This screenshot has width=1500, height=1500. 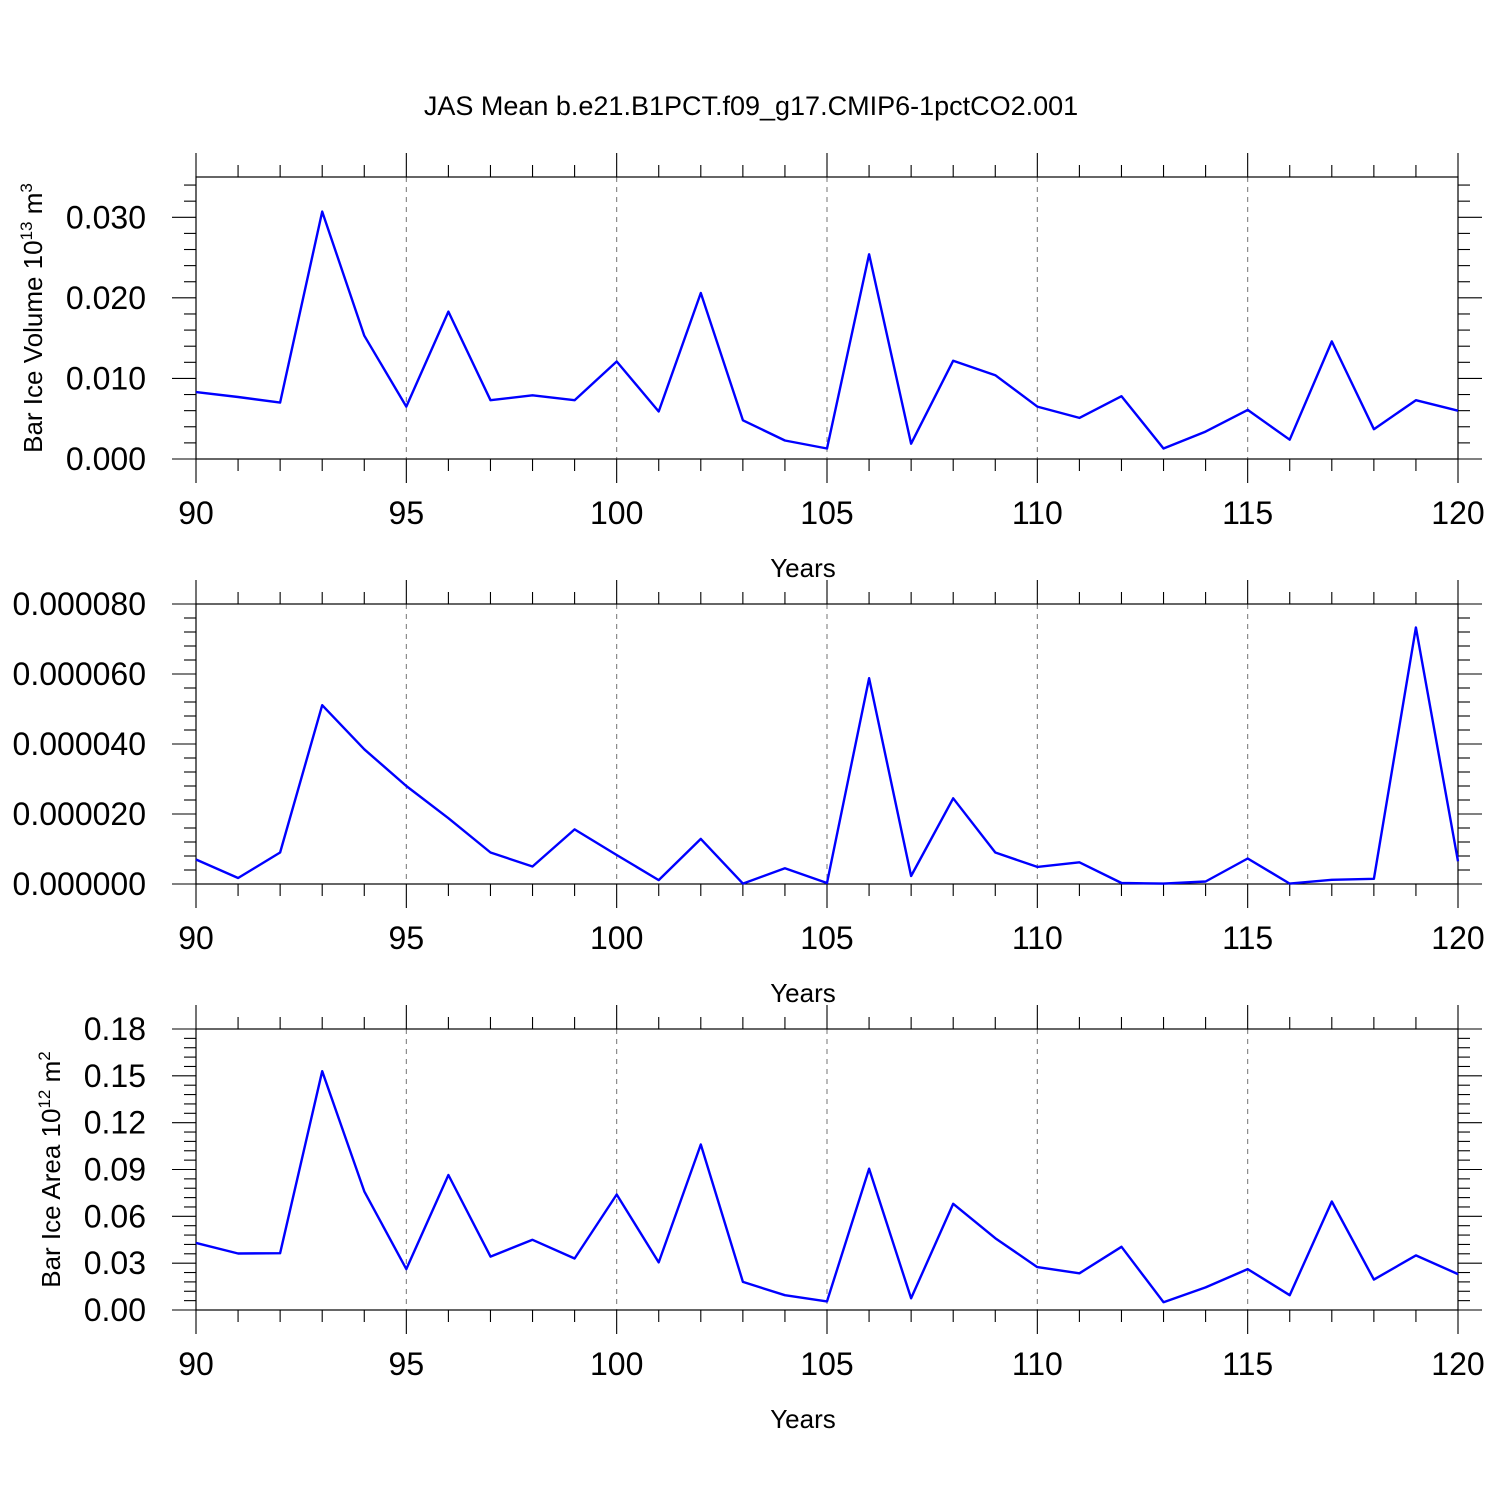 I want to click on y-tick-label: 0.09, so click(x=115, y=1170).